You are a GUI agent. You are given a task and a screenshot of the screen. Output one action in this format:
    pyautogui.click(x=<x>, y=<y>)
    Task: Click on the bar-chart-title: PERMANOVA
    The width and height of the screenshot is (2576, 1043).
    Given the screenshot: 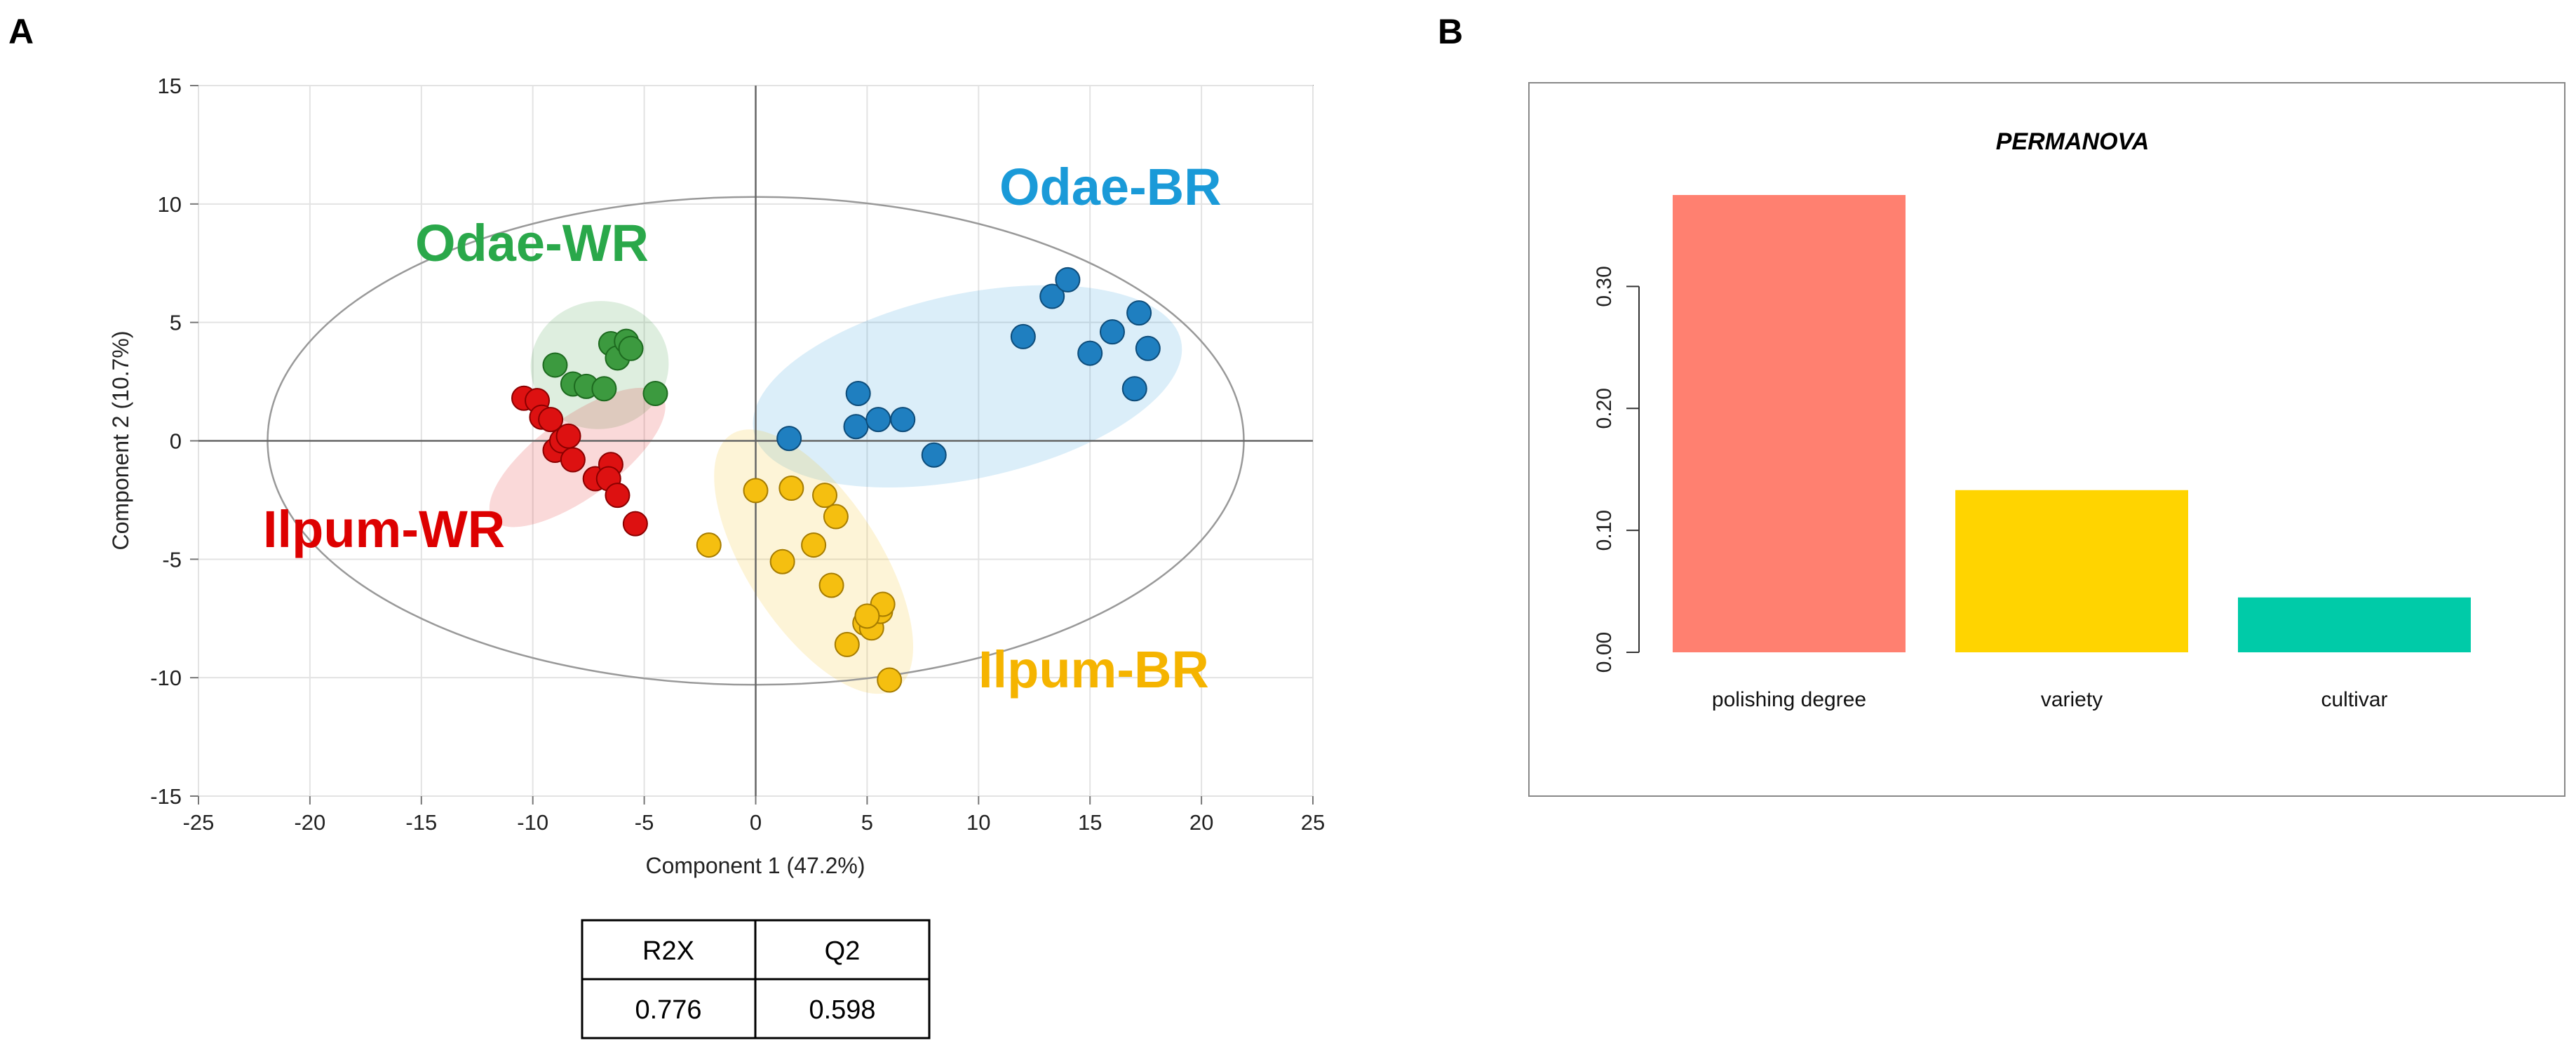 What is the action you would take?
    pyautogui.click(x=2073, y=141)
    